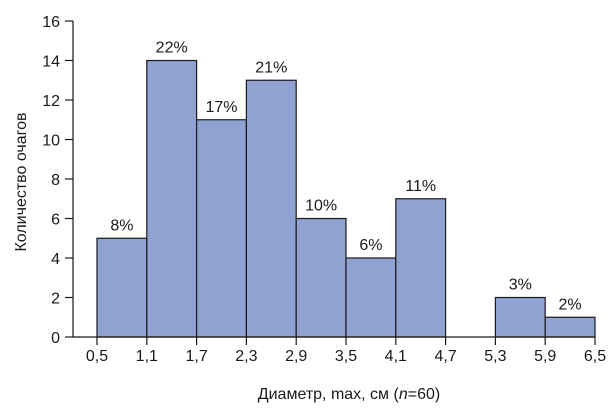 This screenshot has width=614, height=409. Describe the element at coordinates (172, 48) in the screenshot. I see `bar-data-label: 22%` at that location.